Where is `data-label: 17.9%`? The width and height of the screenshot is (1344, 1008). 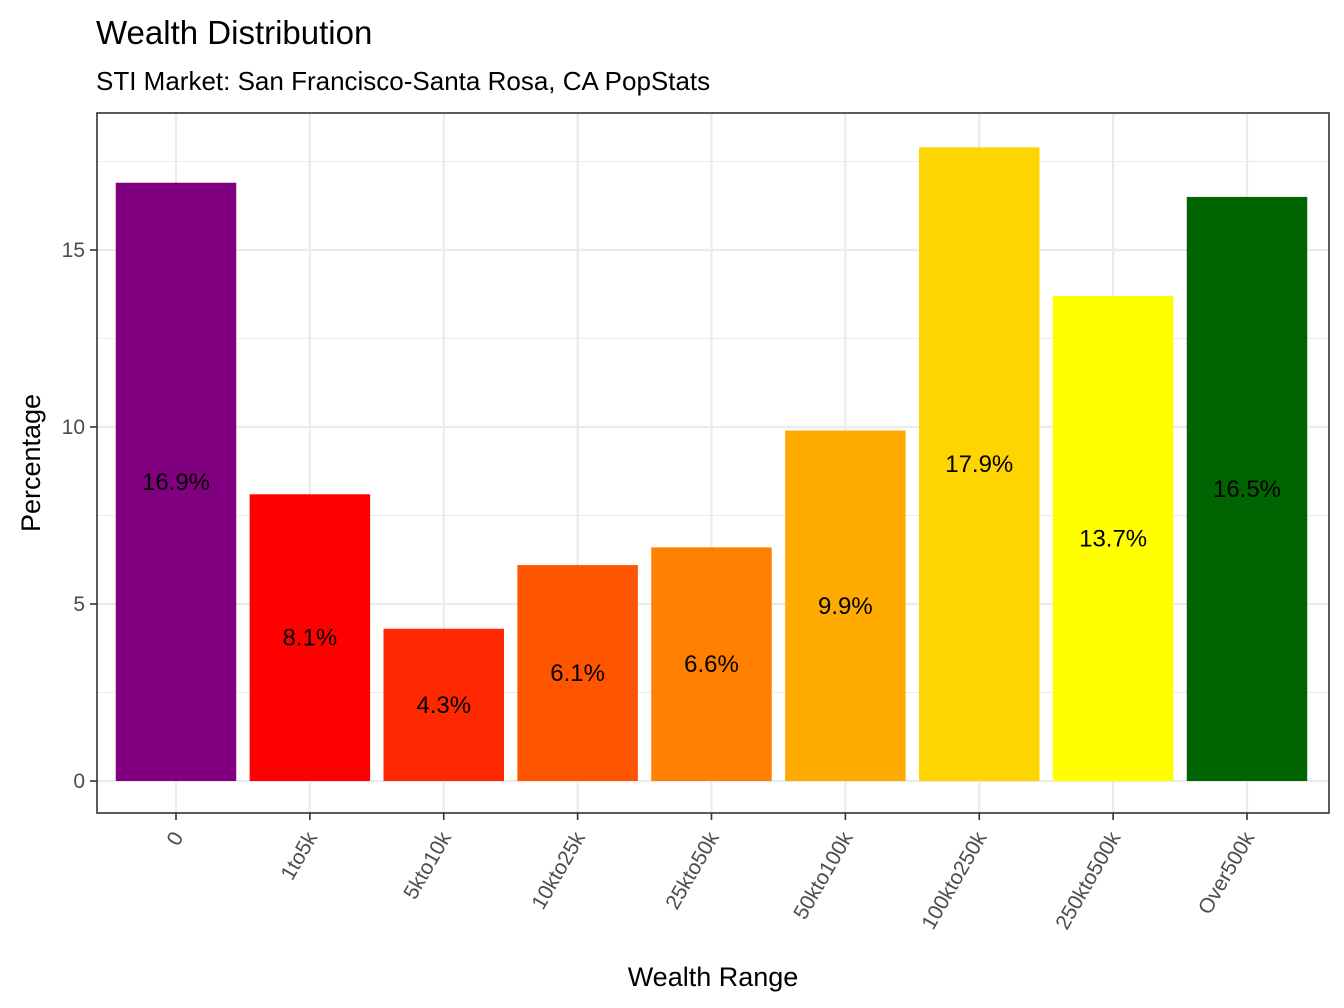 data-label: 17.9% is located at coordinates (979, 464).